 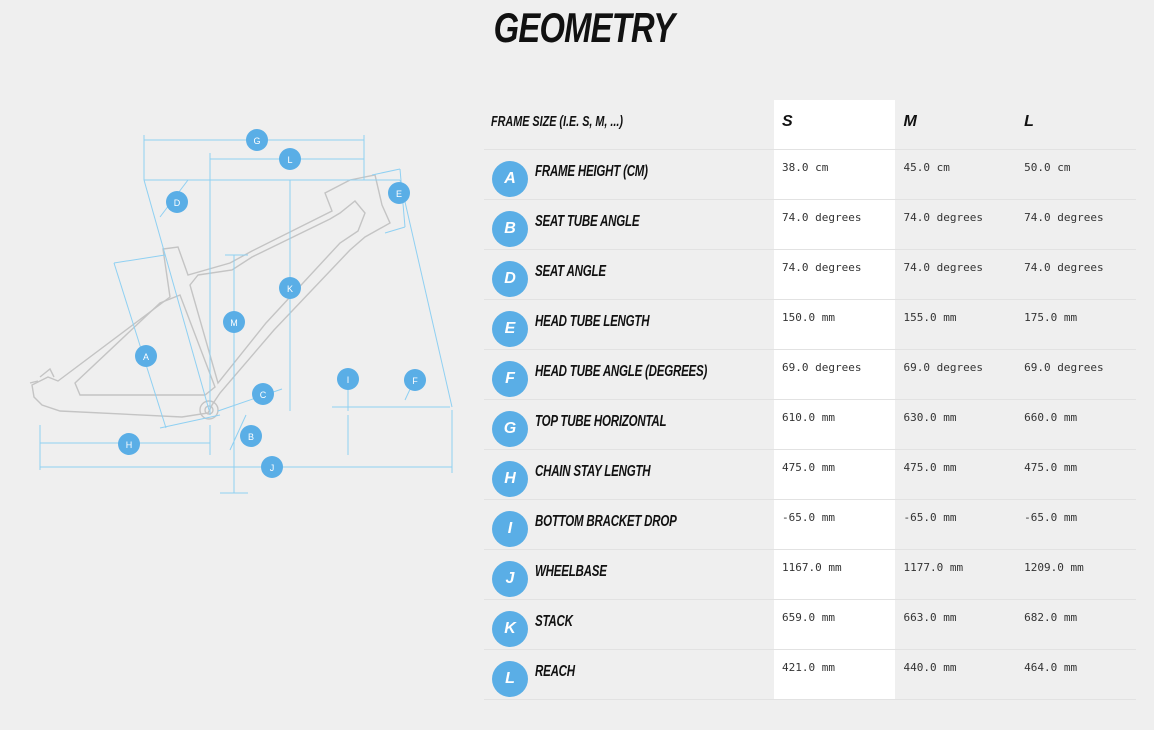 I want to click on dimension-letter-badge: I, so click(x=510, y=528).